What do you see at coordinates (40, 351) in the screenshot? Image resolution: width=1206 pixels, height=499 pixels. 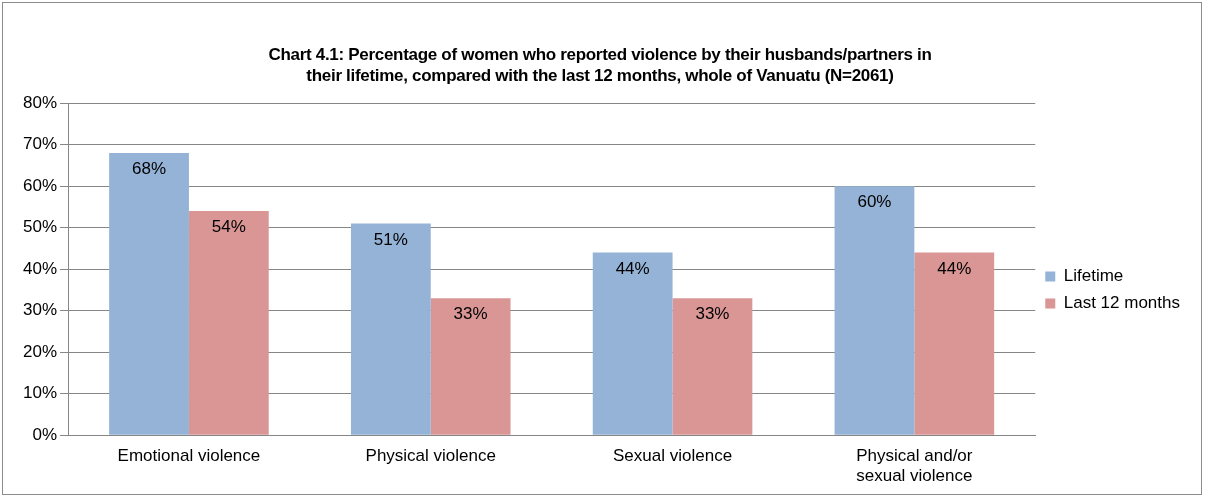 I see `y-tick-label: 20%` at bounding box center [40, 351].